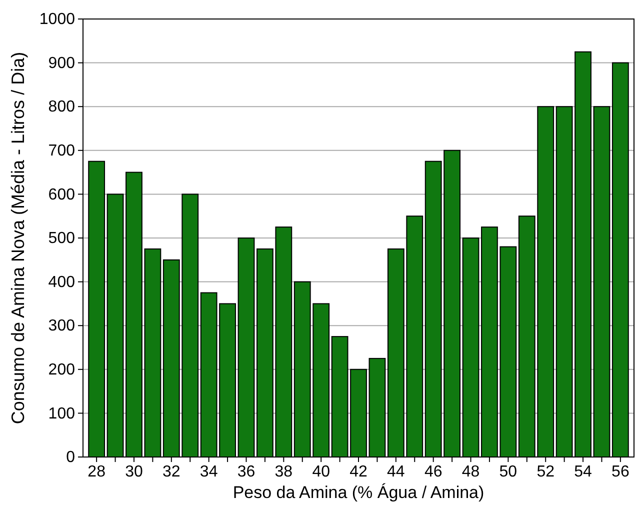  I want to click on y-tick-label: 300, so click(62, 326).